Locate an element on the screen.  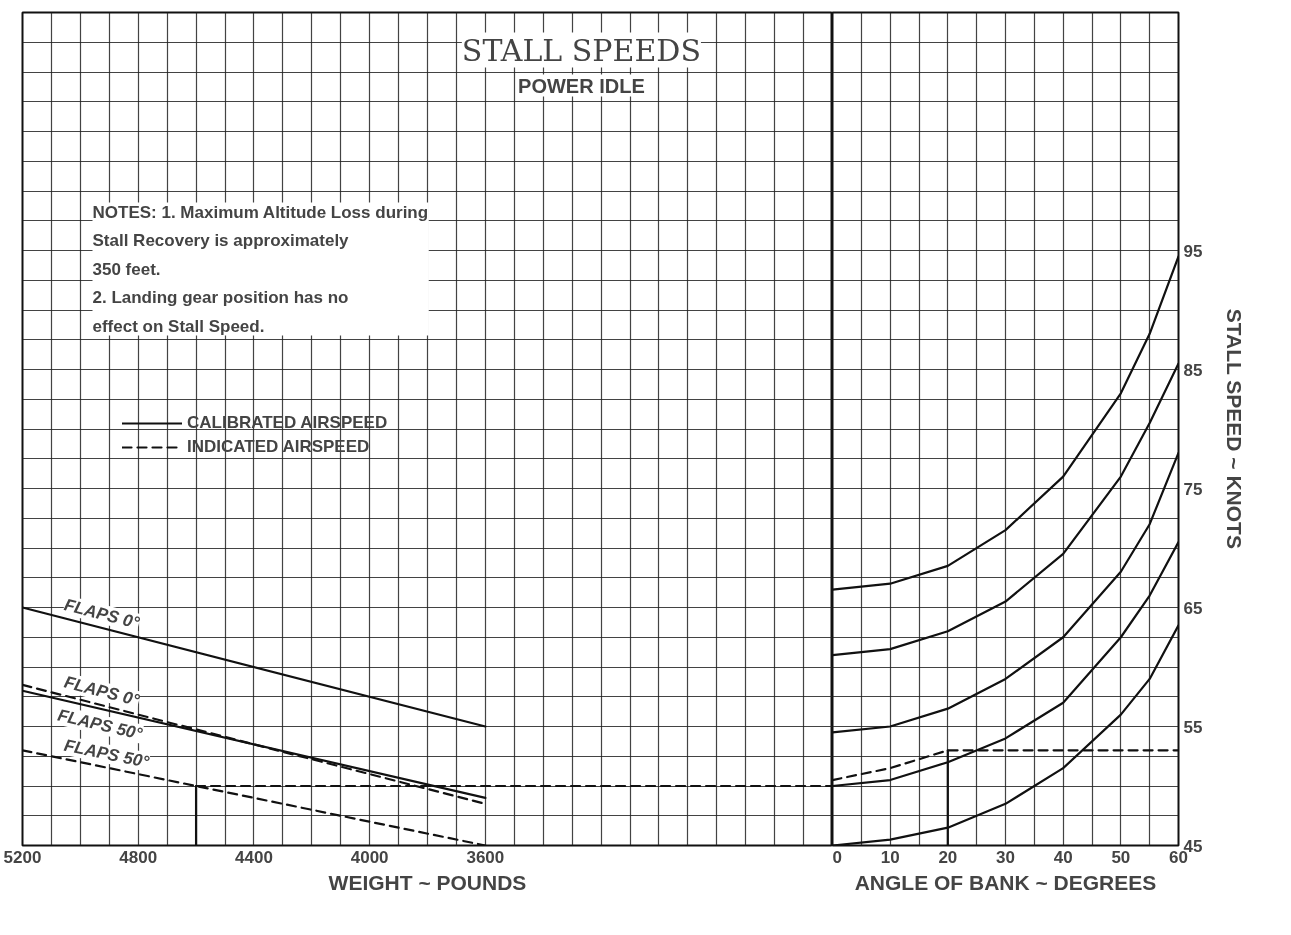
x-tick-label: 0 is located at coordinates (837, 857).